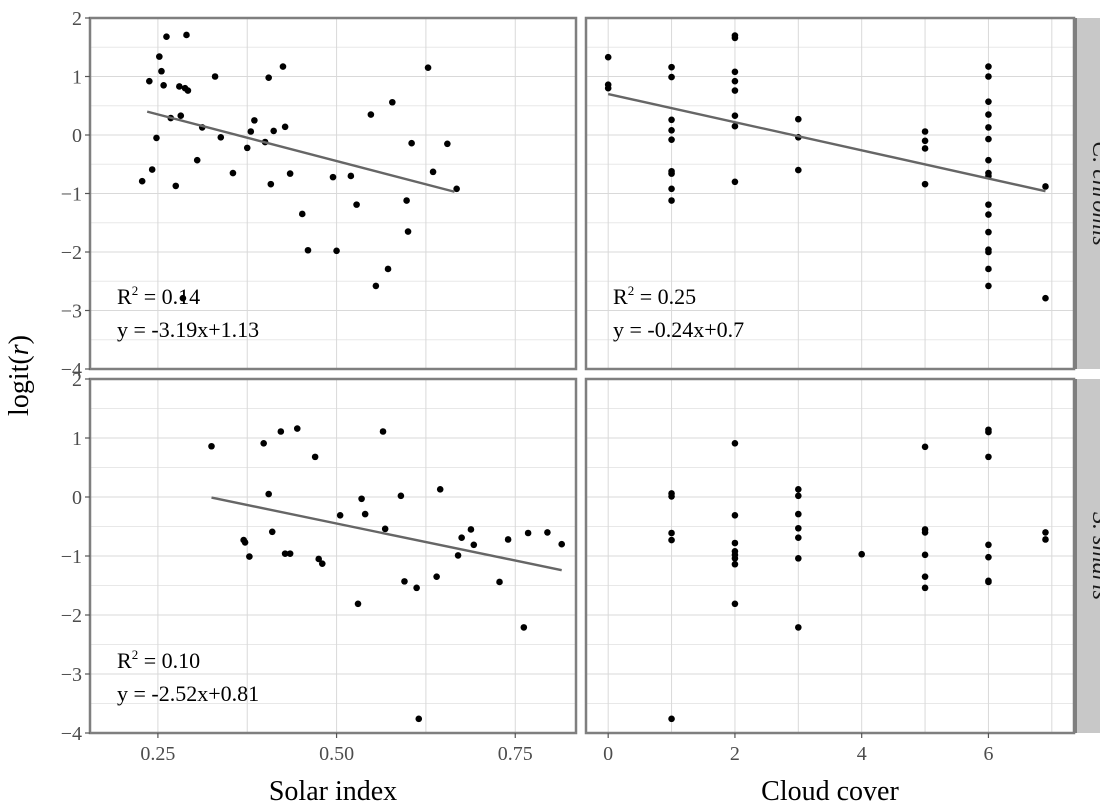  What do you see at coordinates (71, 253) in the screenshot?
I see `y-tick-label: −2` at bounding box center [71, 253].